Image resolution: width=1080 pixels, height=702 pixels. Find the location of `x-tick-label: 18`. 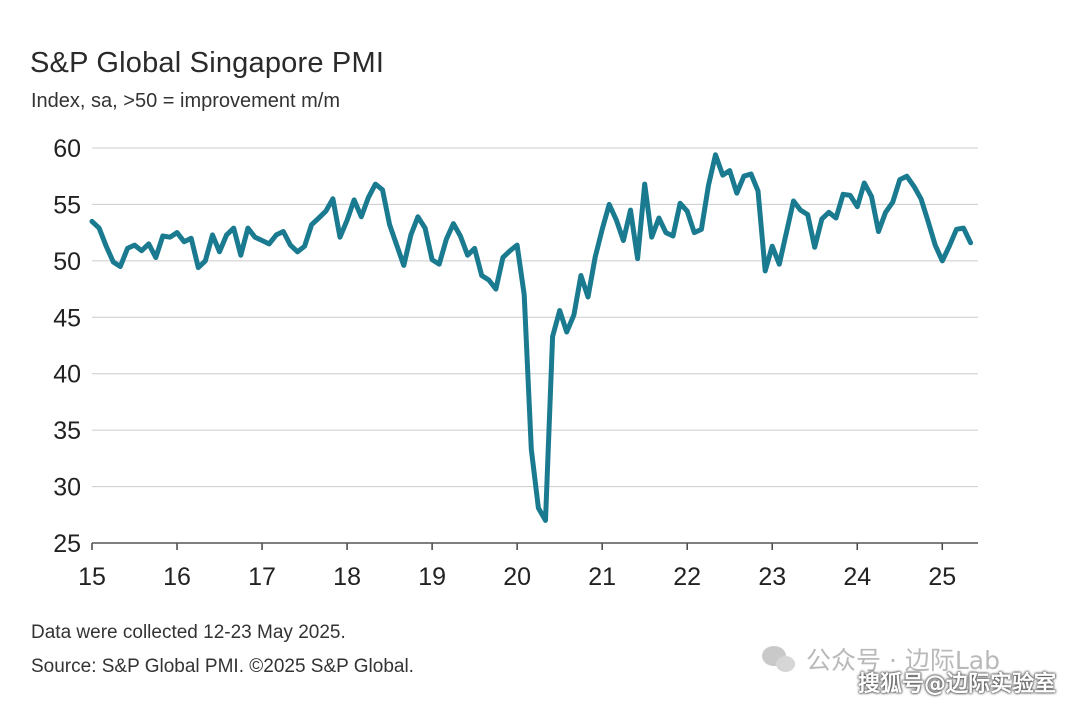

x-tick-label: 18 is located at coordinates (347, 577).